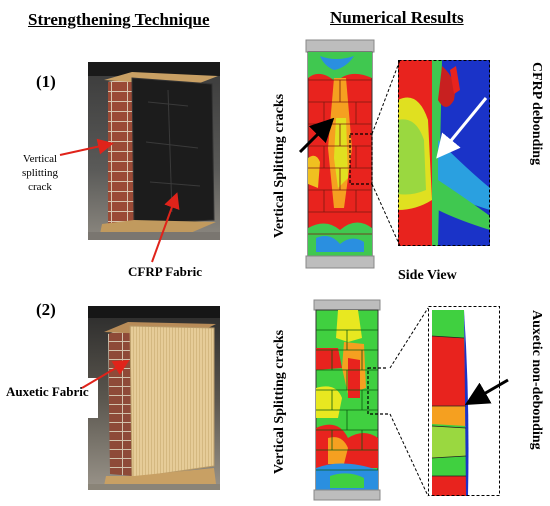  I want to click on vertical-splitting-crack-label: Vertical splitting crack, so click(40, 173).